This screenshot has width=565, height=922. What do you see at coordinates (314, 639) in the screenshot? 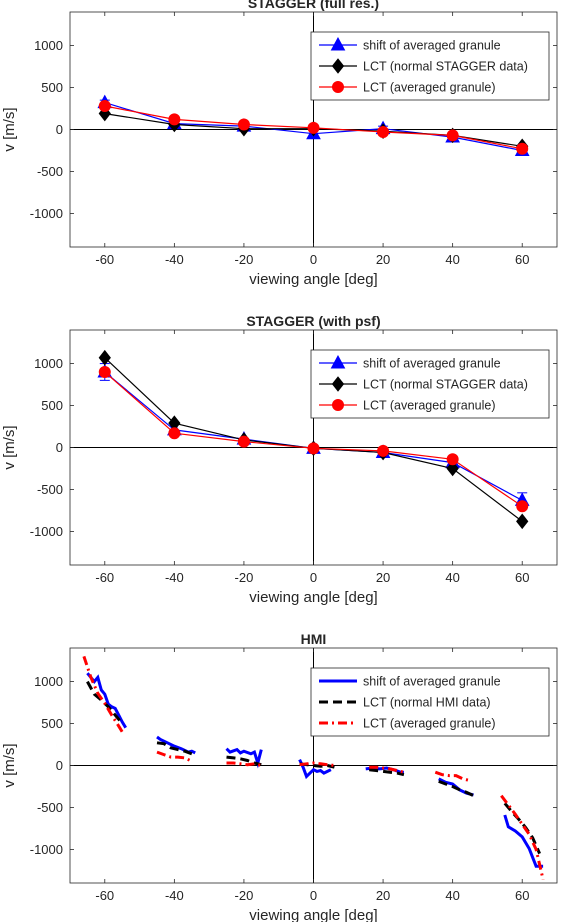
I see `chart-title: HMI` at bounding box center [314, 639].